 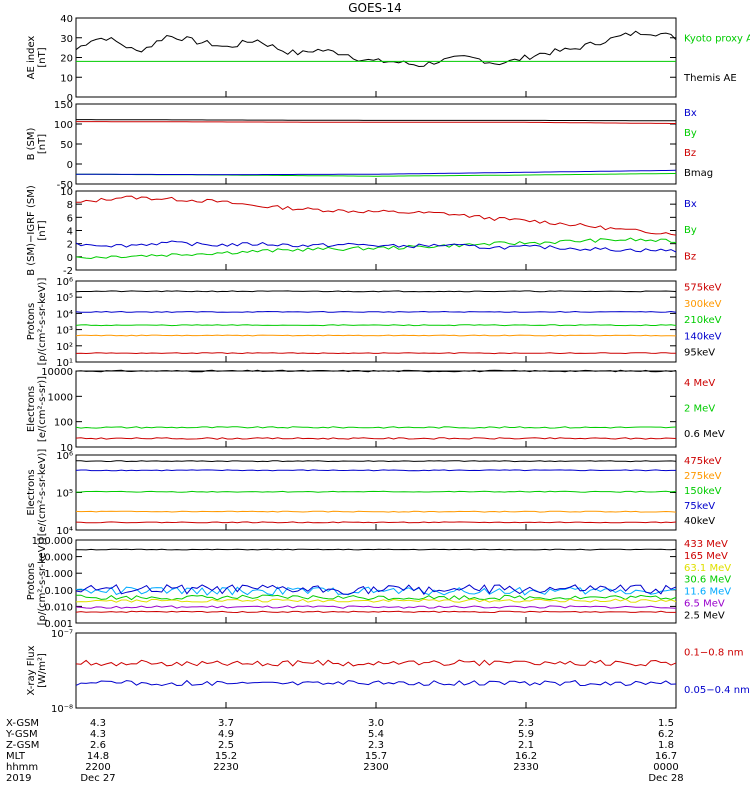 I want to click on legend-2-mev: 2 MeV, so click(x=699, y=409).